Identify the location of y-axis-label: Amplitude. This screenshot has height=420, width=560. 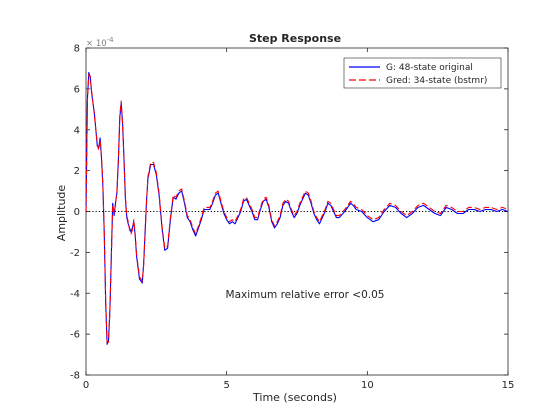
(61, 213).